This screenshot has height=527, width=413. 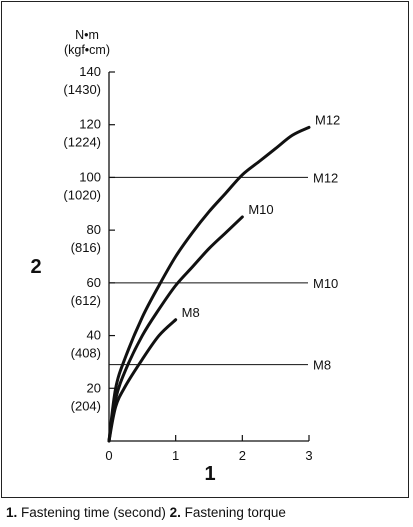 What do you see at coordinates (86, 405) in the screenshot?
I see `y-tick-sublabel-20: (204)` at bounding box center [86, 405].